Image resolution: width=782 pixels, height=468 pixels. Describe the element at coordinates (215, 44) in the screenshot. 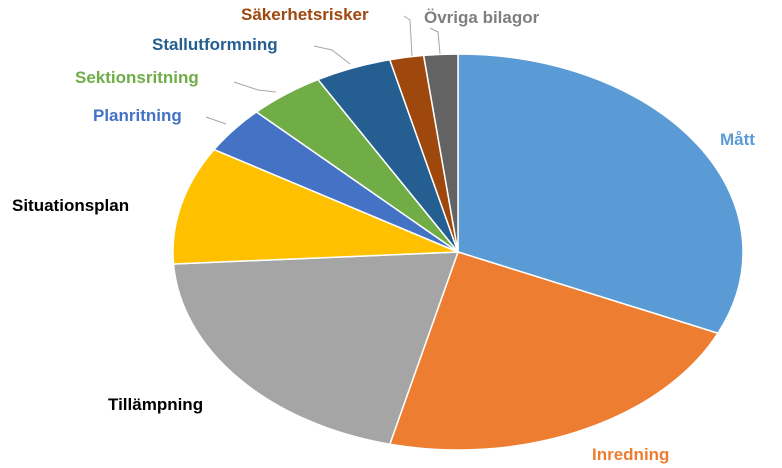

I see `slice-label: Stallutformning` at that location.